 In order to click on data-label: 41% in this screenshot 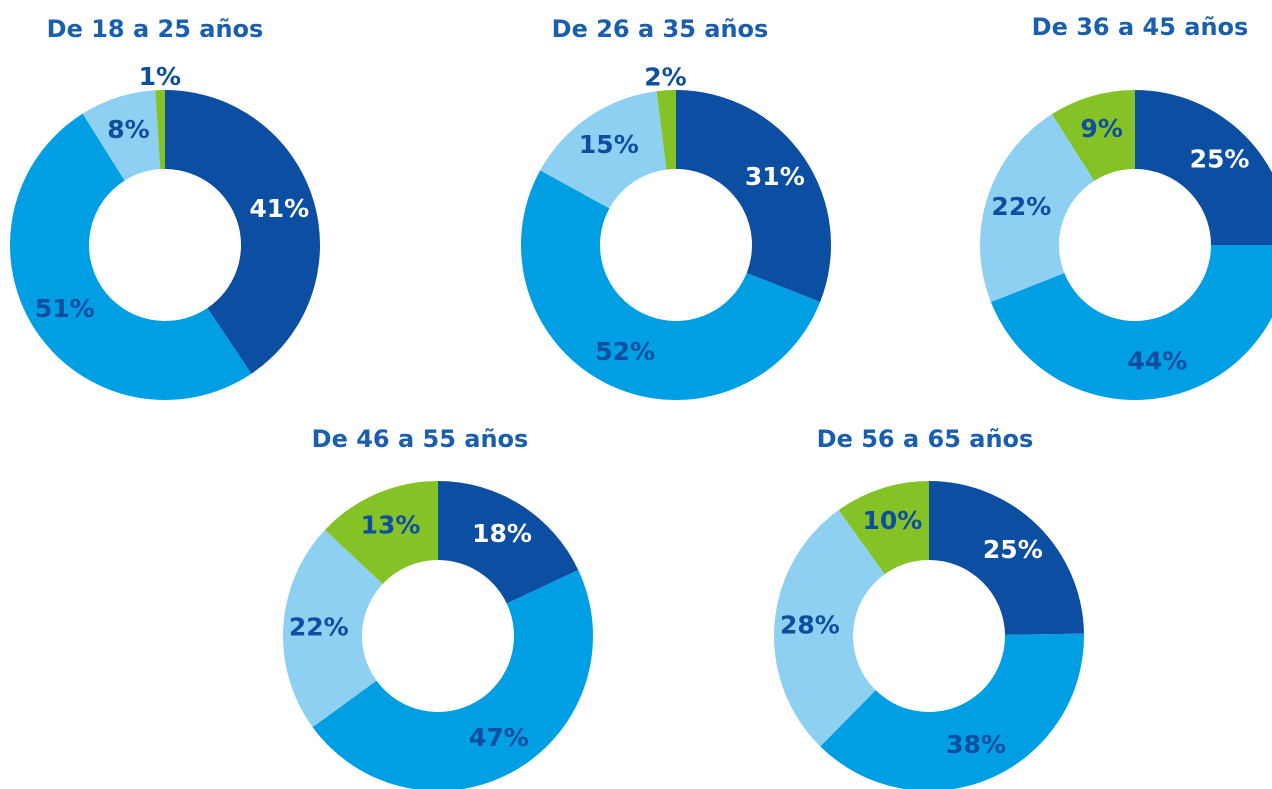, I will do `click(279, 208)`.